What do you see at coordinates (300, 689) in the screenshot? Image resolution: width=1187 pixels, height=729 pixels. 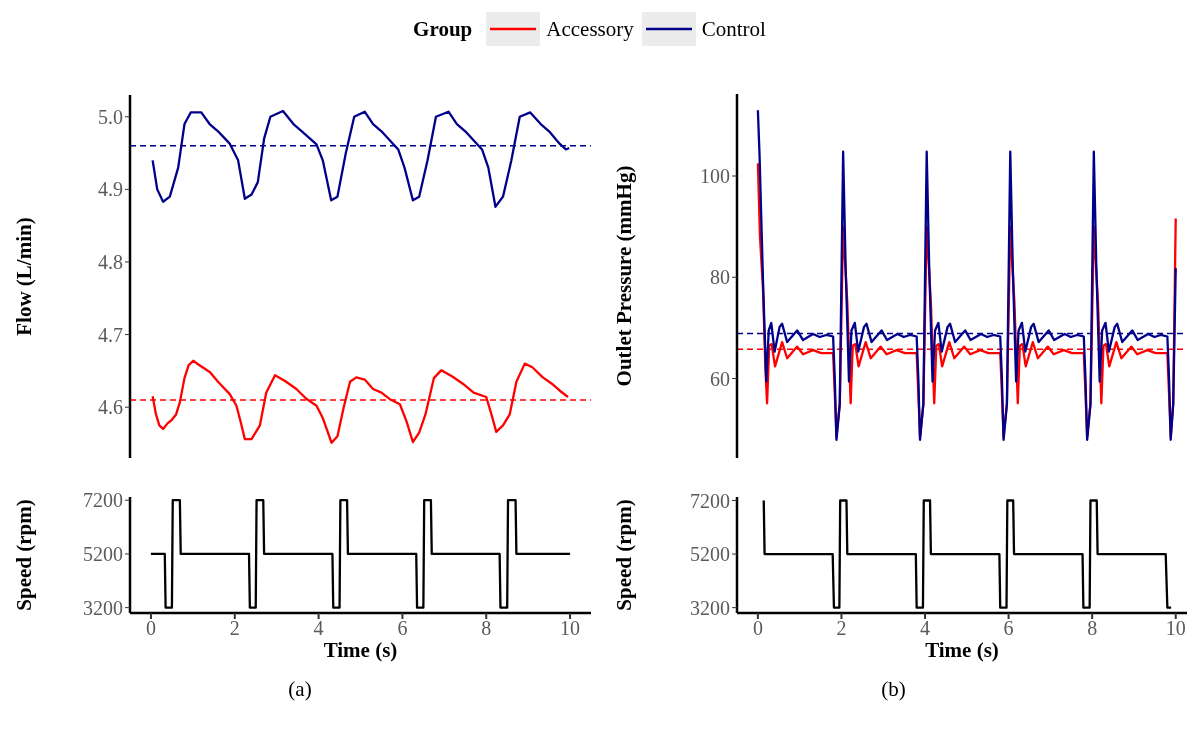 I see `text: (a)` at bounding box center [300, 689].